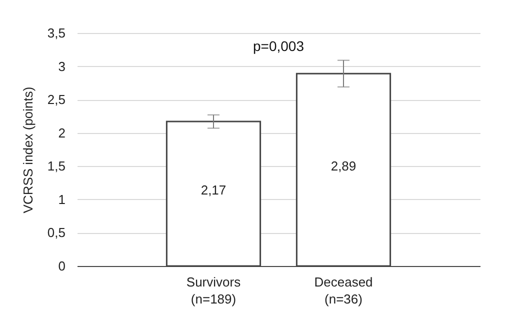 The width and height of the screenshot is (509, 320). Describe the element at coordinates (62, 132) in the screenshot. I see `y-tick-label: 2` at that location.